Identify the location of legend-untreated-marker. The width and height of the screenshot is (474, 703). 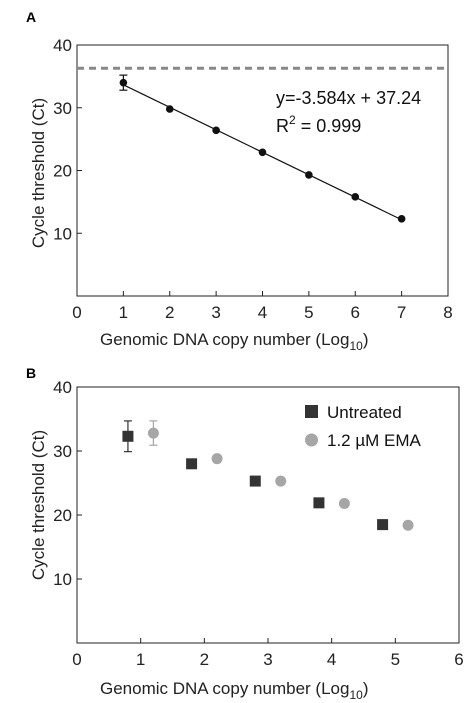
(311, 411).